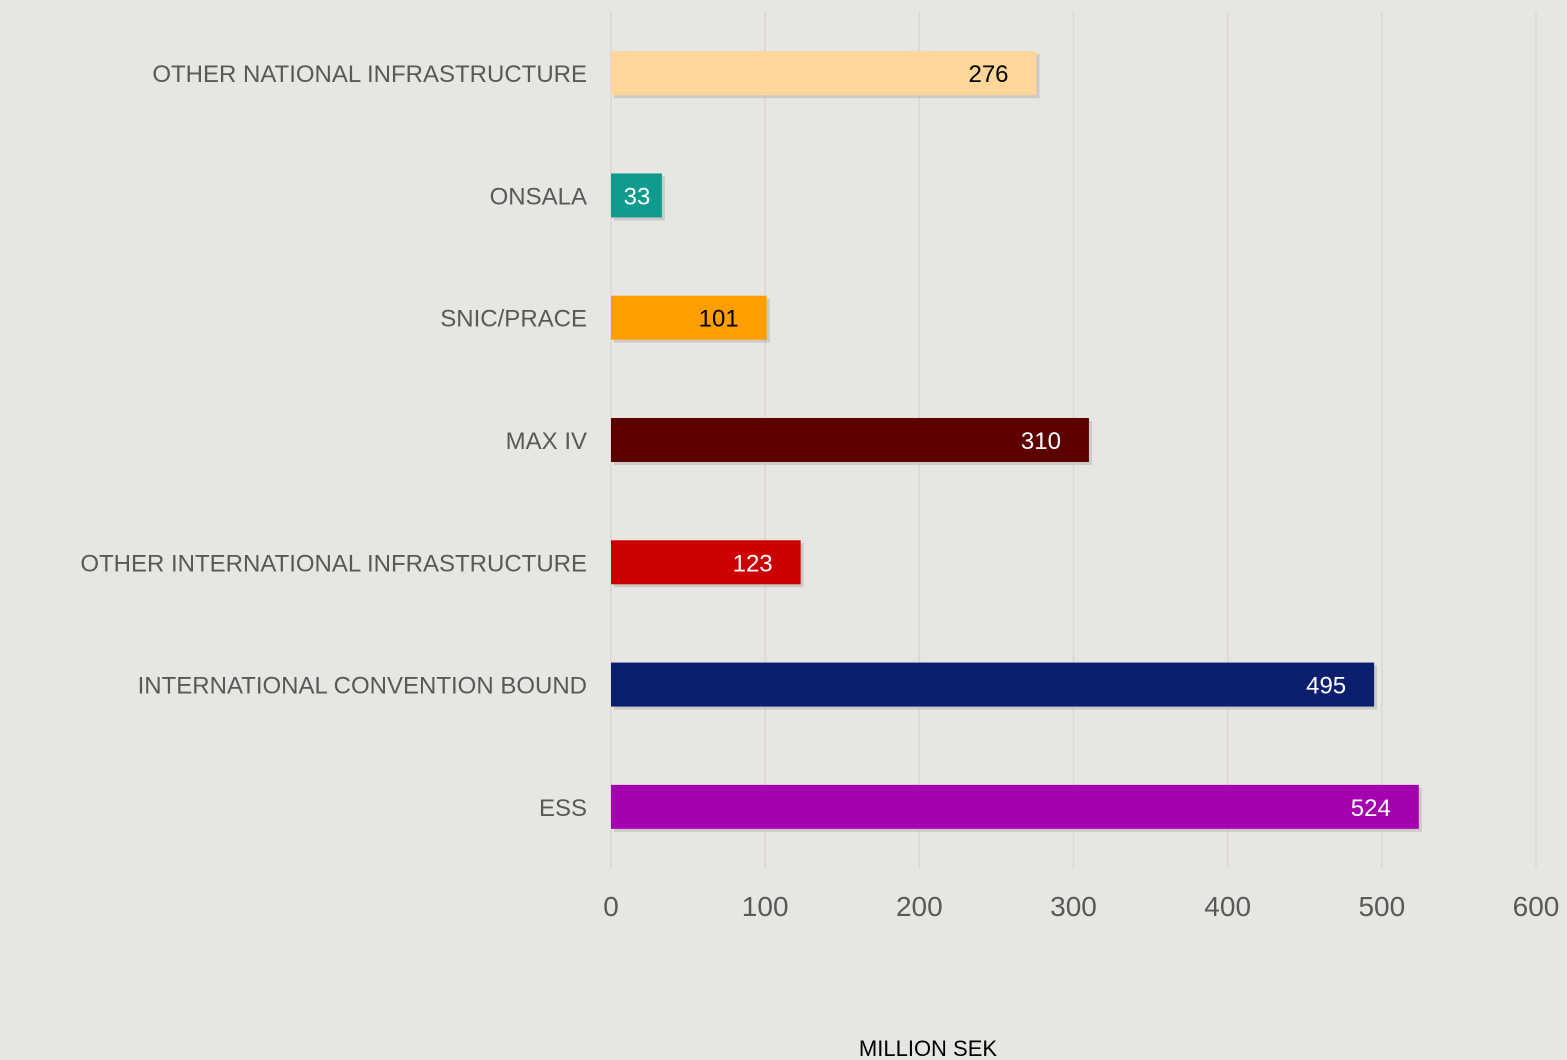  What do you see at coordinates (753, 563) in the screenshot?
I see `bar-value-label: 123` at bounding box center [753, 563].